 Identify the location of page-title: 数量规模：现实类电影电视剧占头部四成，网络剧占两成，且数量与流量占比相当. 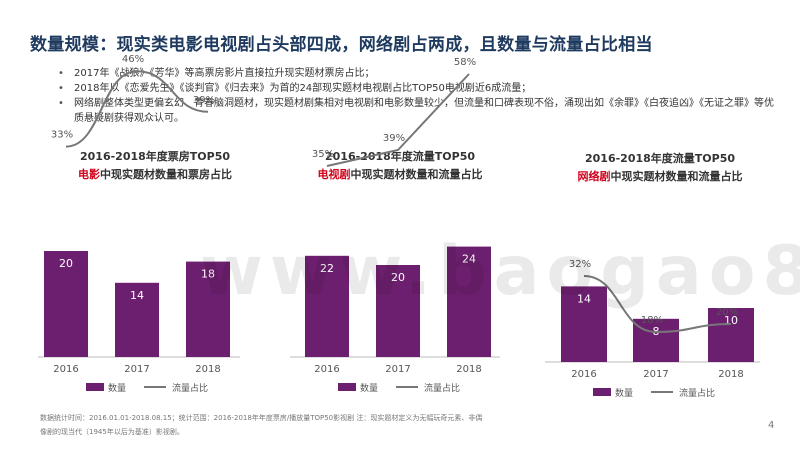
(341, 45).